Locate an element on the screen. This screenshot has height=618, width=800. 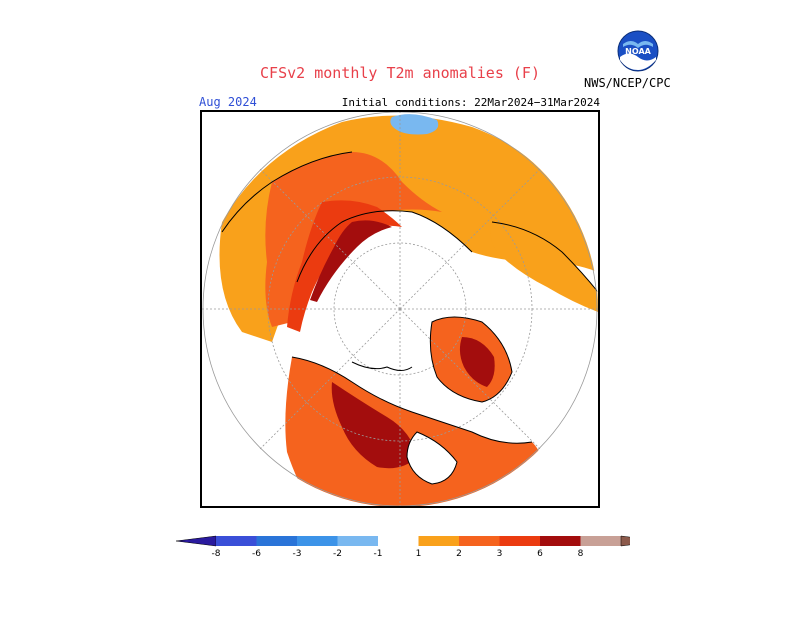
agency-label: NWS/NCEP/CPC is located at coordinates (627, 83).